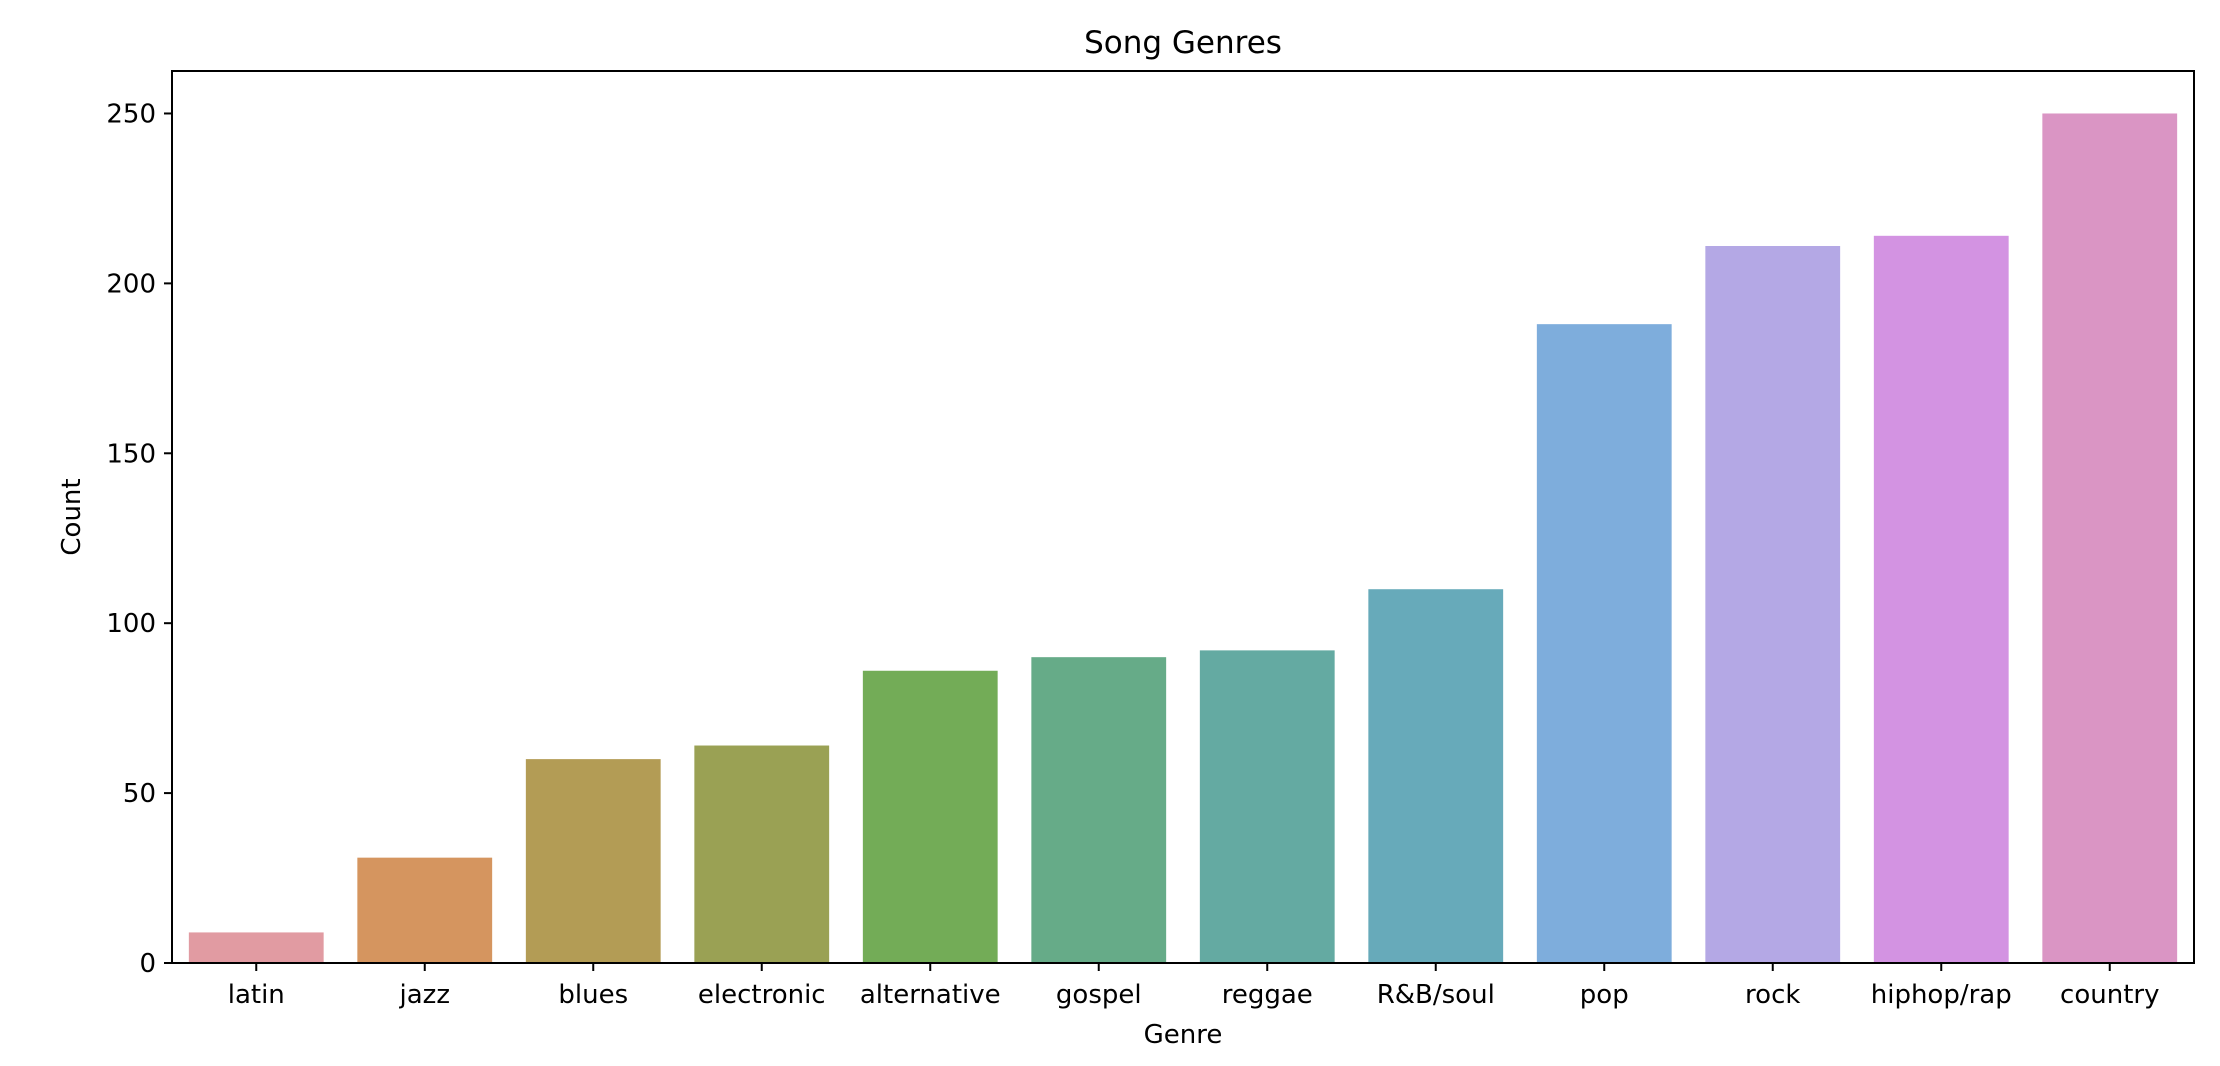 Image resolution: width=2220 pixels, height=1066 pixels. What do you see at coordinates (2110, 538) in the screenshot?
I see `bar-country` at bounding box center [2110, 538].